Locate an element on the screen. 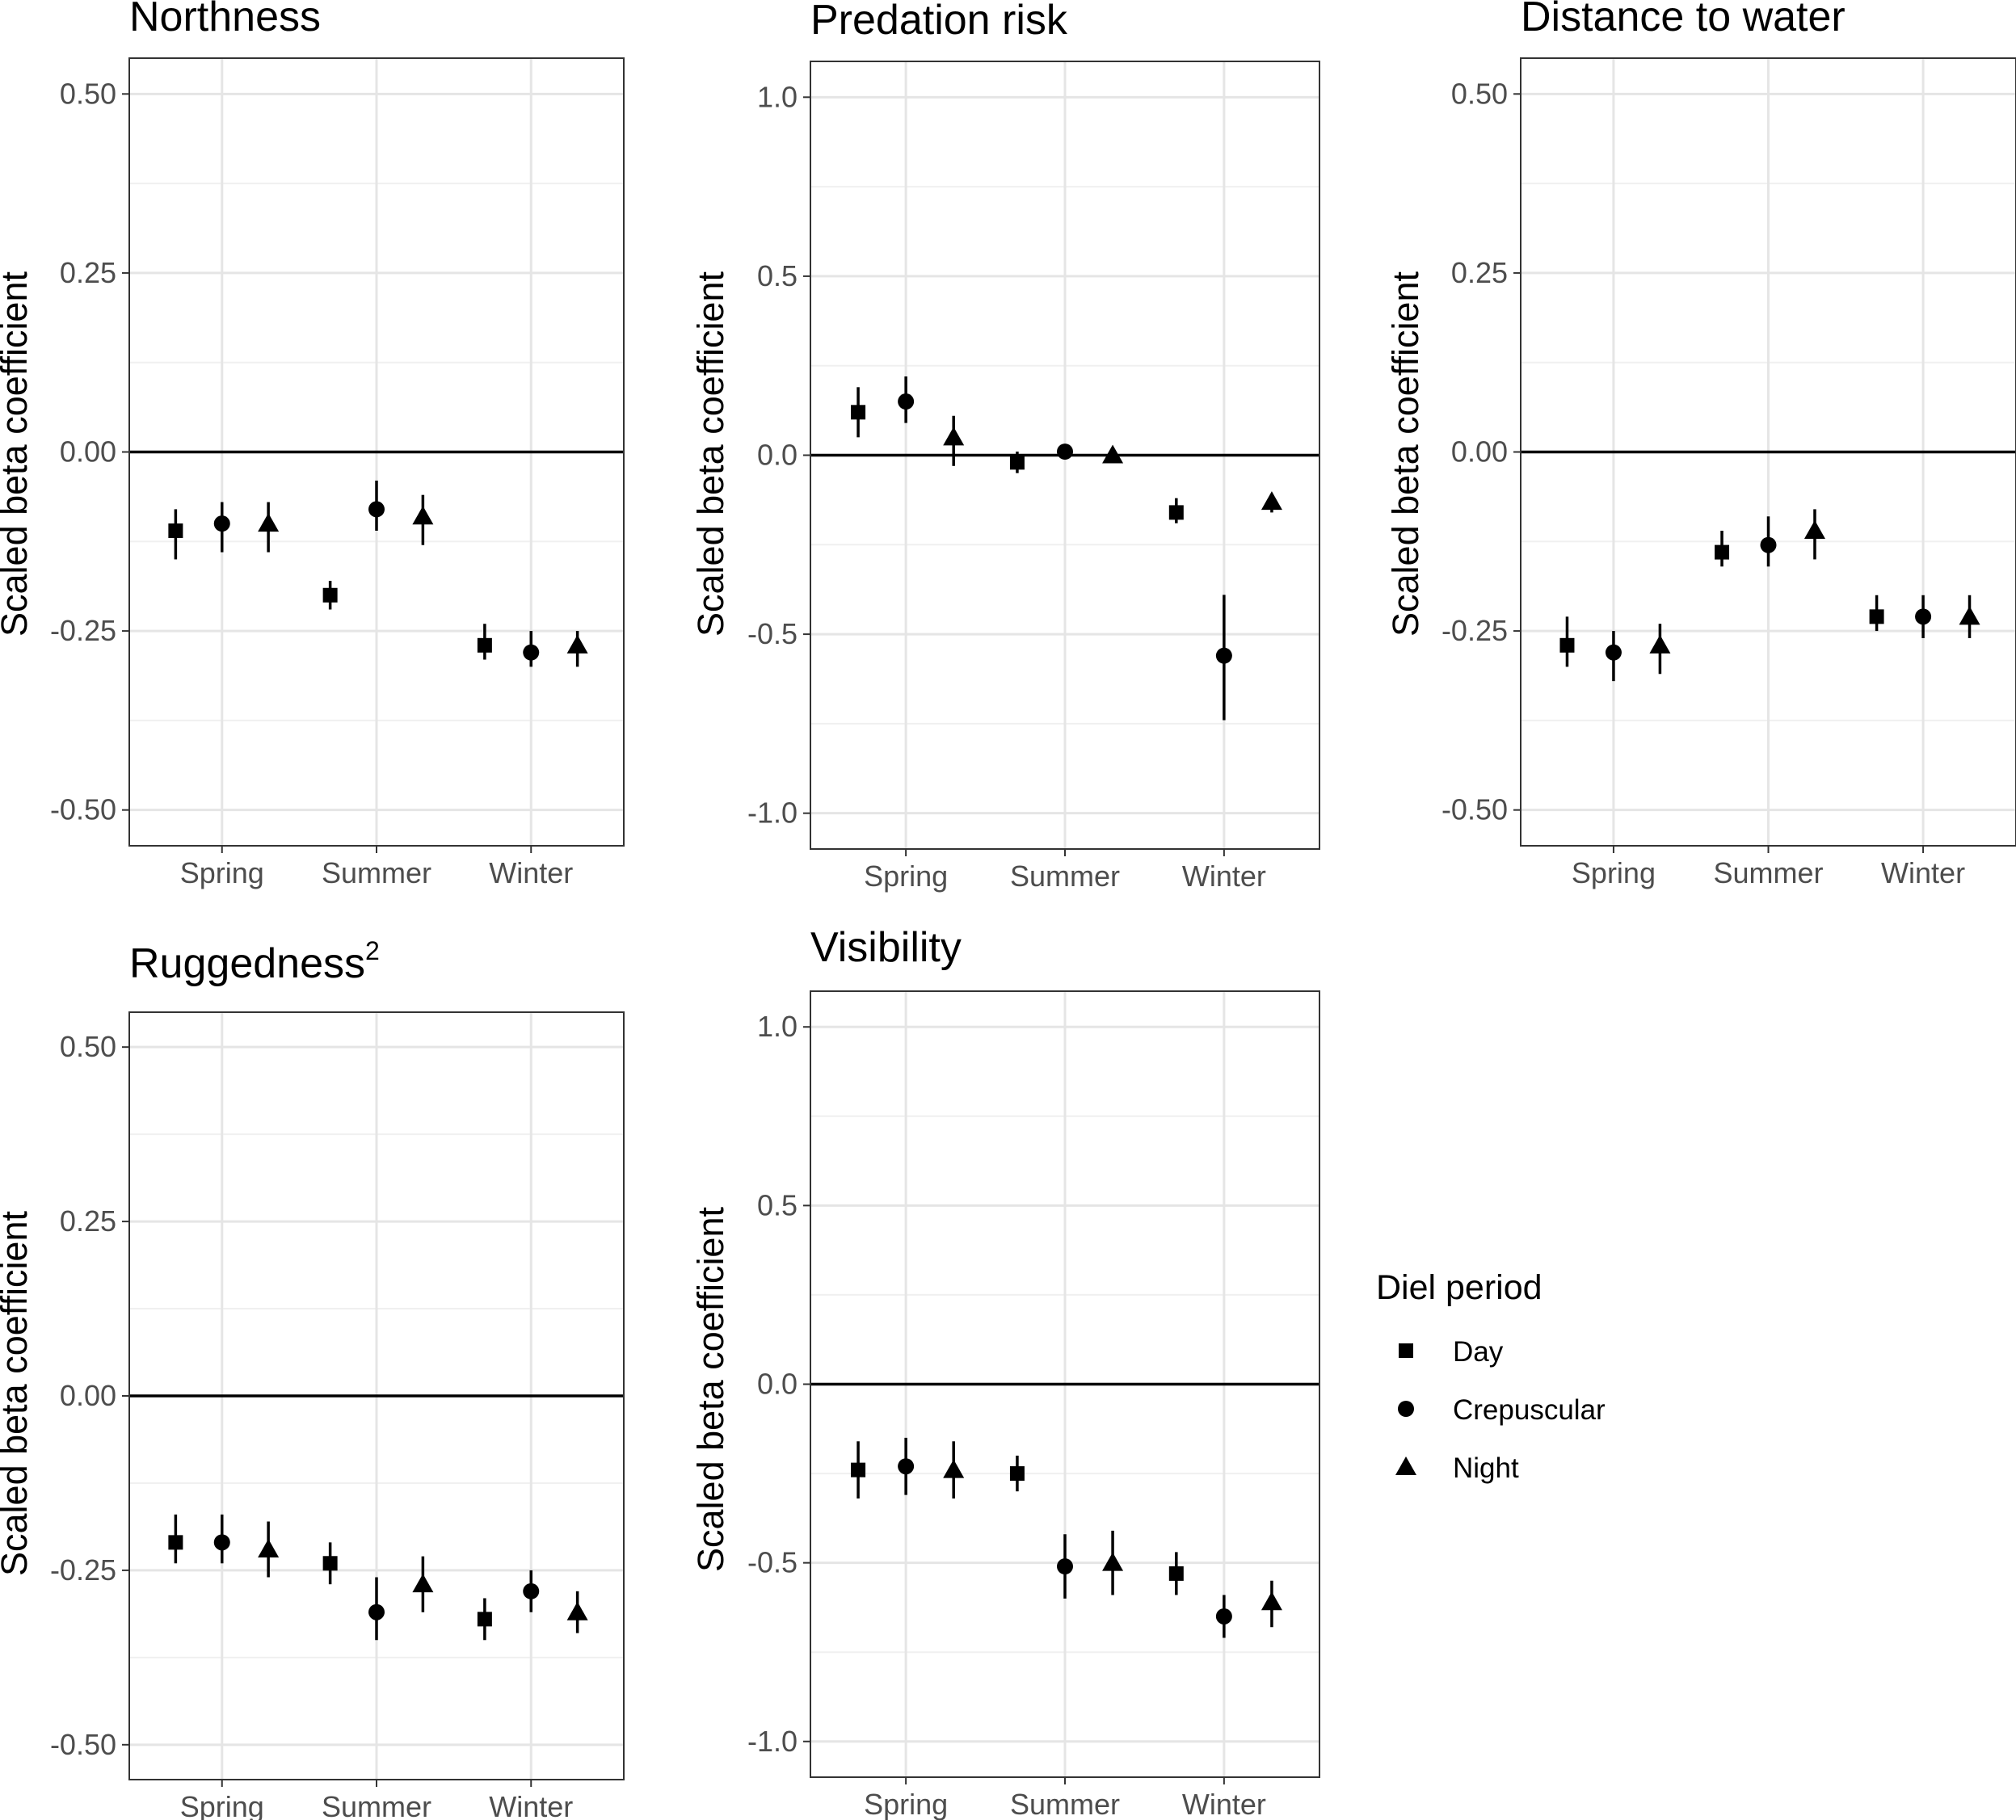  panel-title: Northness is located at coordinates (225, 20).